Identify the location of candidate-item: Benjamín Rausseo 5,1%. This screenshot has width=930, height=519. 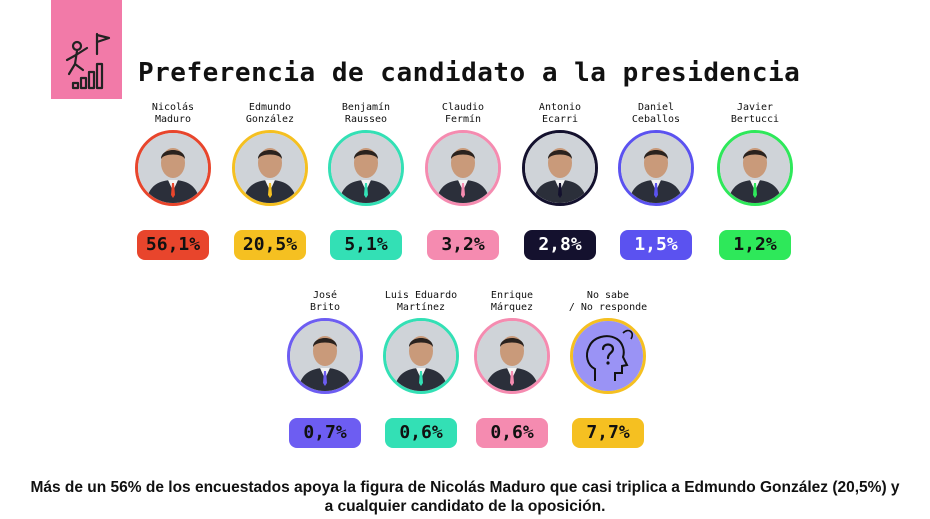
(366, 181).